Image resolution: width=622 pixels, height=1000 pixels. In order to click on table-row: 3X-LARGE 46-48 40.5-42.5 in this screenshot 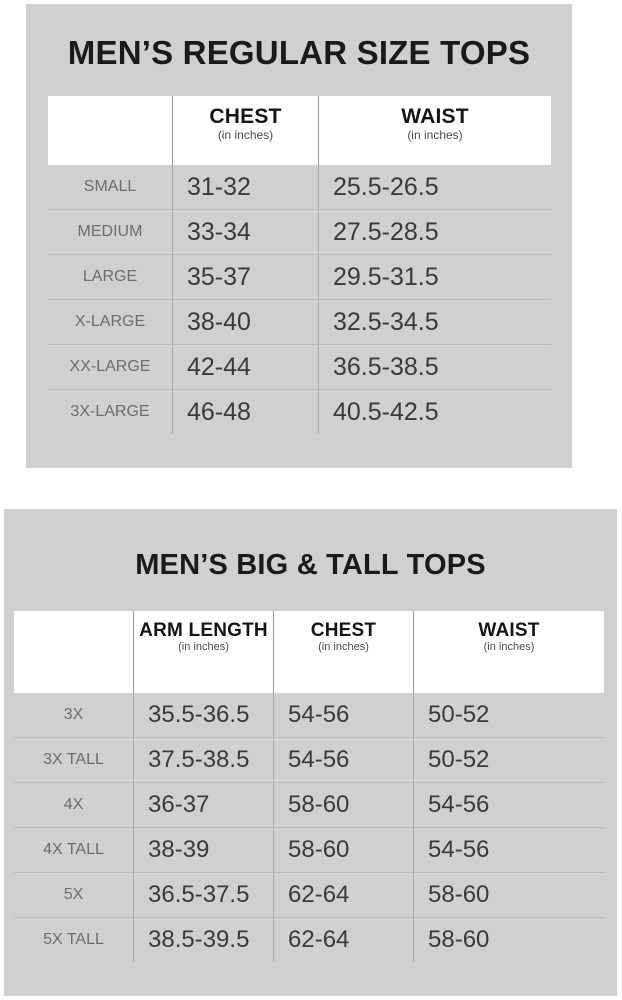, I will do `click(299, 411)`.